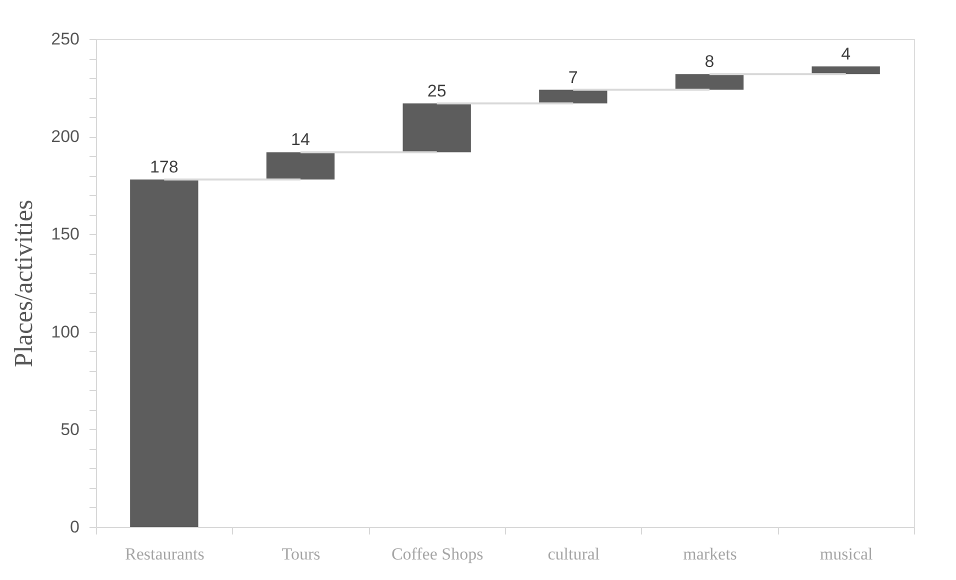 Image resolution: width=956 pixels, height=580 pixels. I want to click on y-axis-title: Places/activities, so click(23, 284).